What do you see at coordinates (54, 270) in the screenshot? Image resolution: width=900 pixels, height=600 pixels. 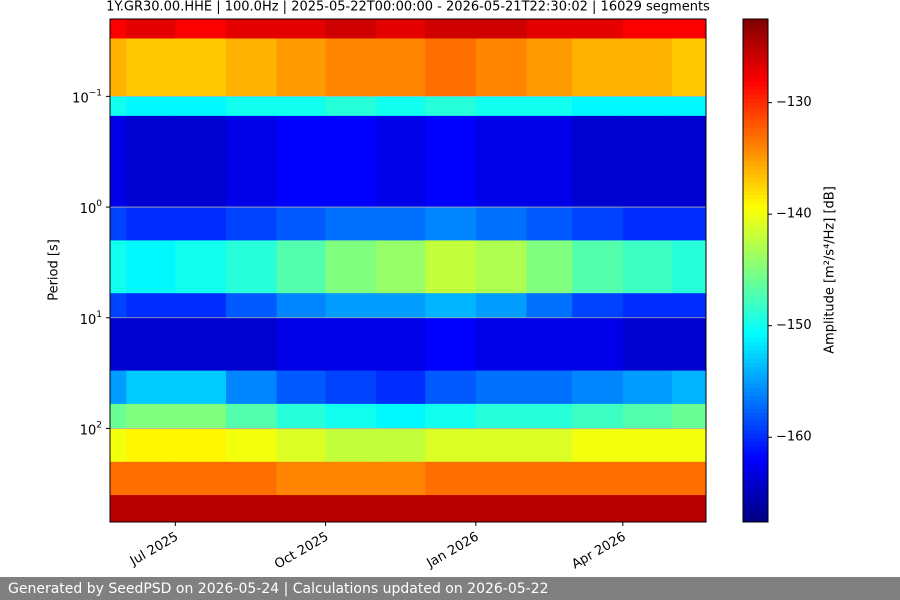 I see `y-axis-label: Period [s]` at bounding box center [54, 270].